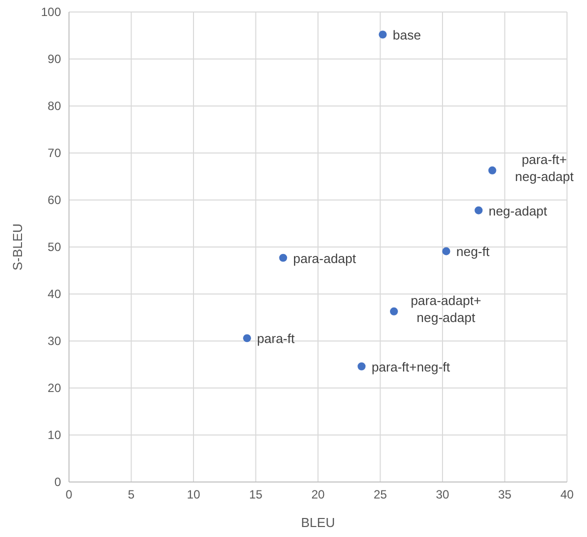 The height and width of the screenshot is (537, 587). What do you see at coordinates (318, 495) in the screenshot?
I see `x-tick-label: 20` at bounding box center [318, 495].